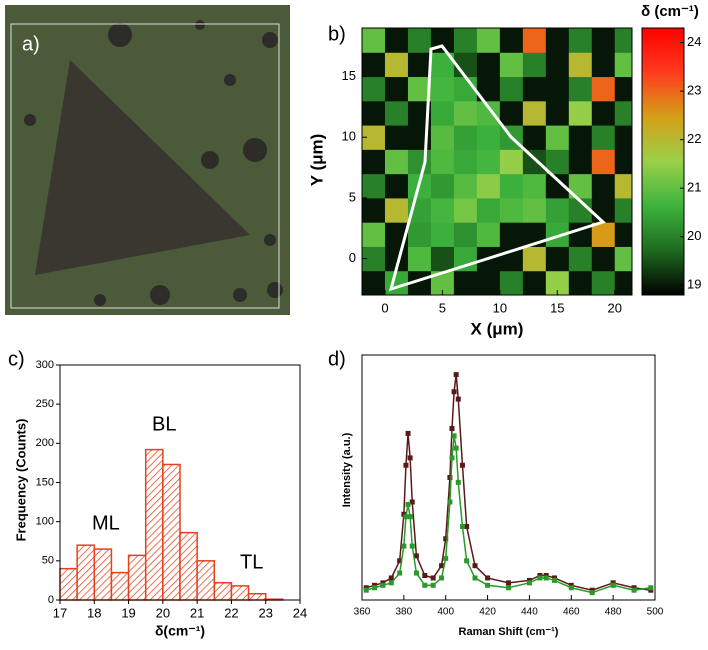  I want to click on x-tick-label: 19, so click(128, 612).